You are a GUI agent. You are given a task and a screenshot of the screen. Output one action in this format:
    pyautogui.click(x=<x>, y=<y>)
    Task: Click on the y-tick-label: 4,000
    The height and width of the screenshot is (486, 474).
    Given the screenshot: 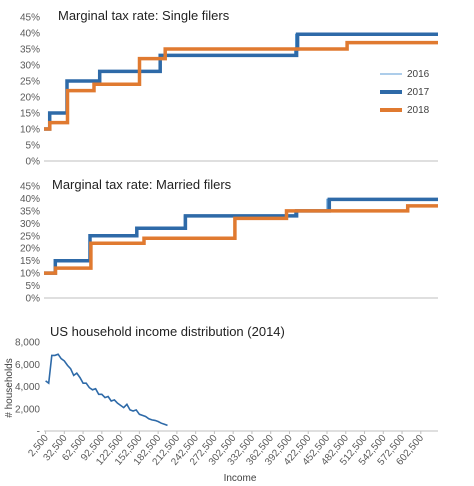 What is the action you would take?
    pyautogui.click(x=27, y=387)
    